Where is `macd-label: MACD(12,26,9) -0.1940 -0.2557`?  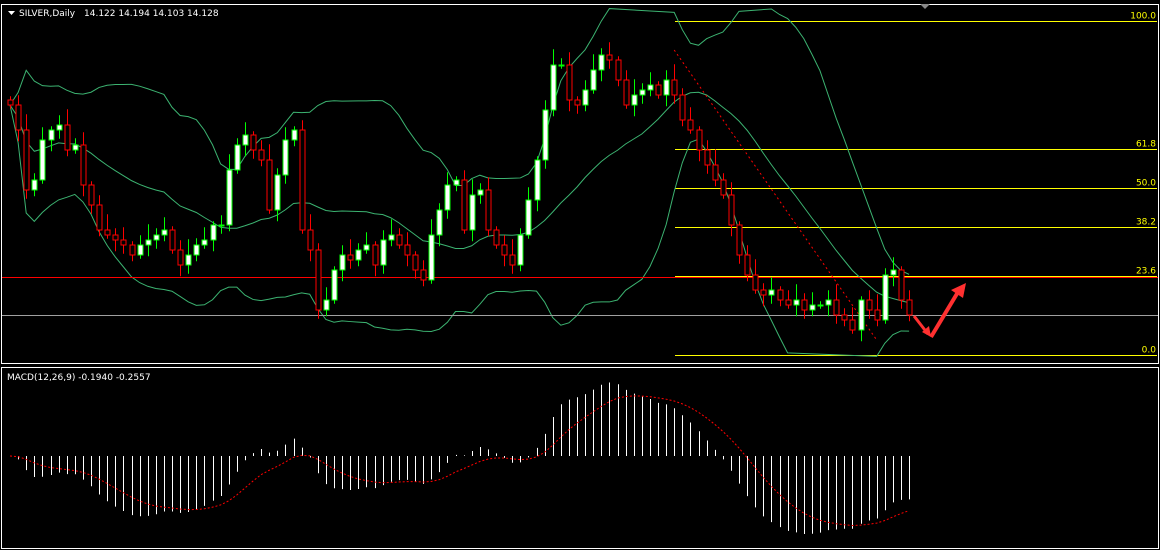
macd-label: MACD(12,26,9) -0.1940 -0.2557 is located at coordinates (79, 378).